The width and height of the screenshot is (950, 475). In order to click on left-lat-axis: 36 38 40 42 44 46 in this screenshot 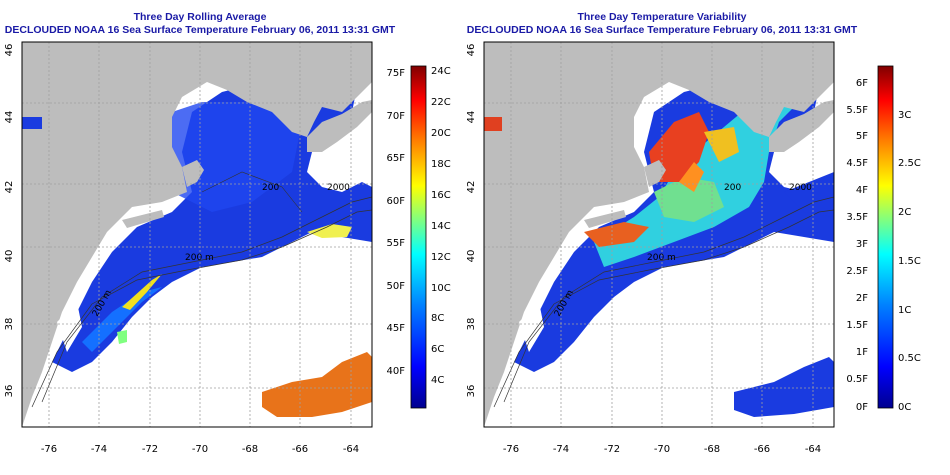, I will do `click(9, 221)`.